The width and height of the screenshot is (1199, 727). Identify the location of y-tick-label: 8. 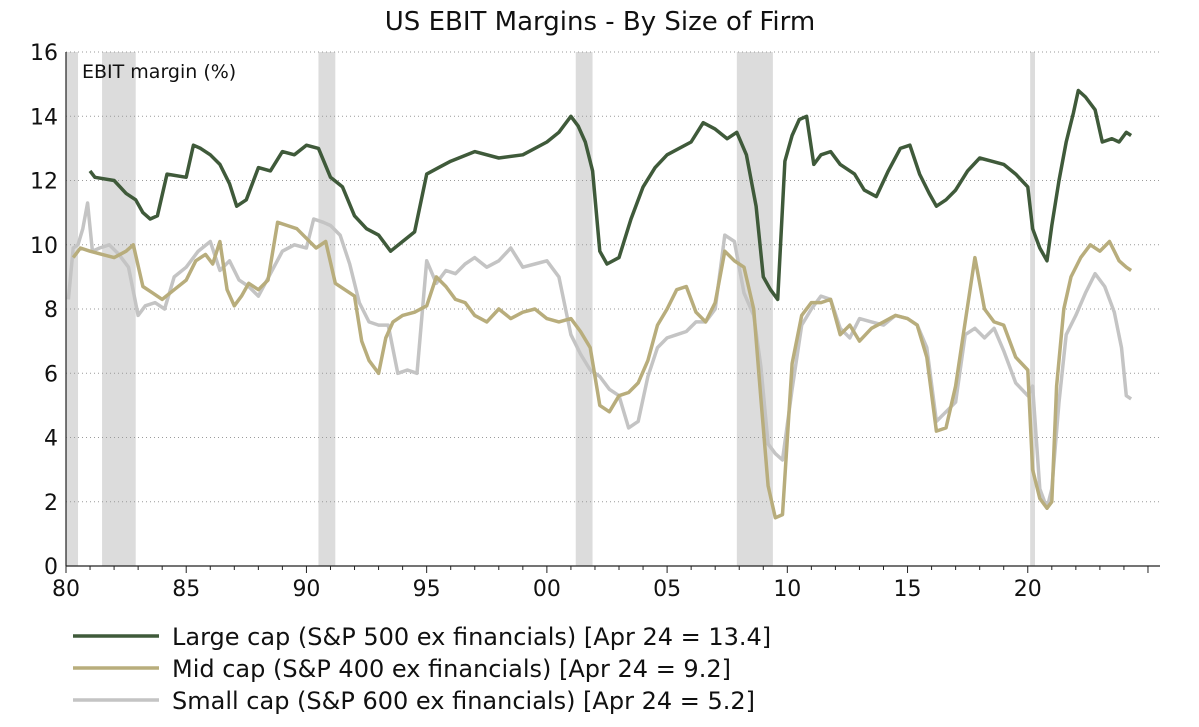
(51, 310).